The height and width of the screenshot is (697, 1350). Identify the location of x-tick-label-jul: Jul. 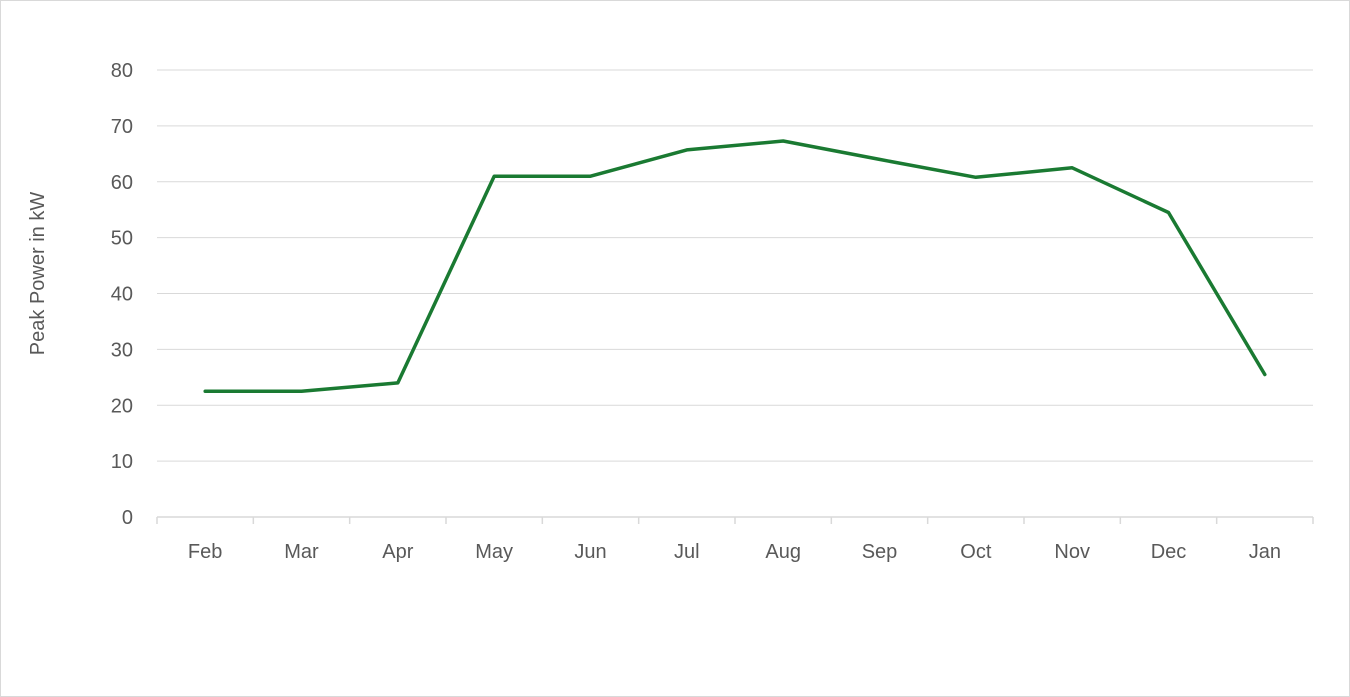
(687, 552).